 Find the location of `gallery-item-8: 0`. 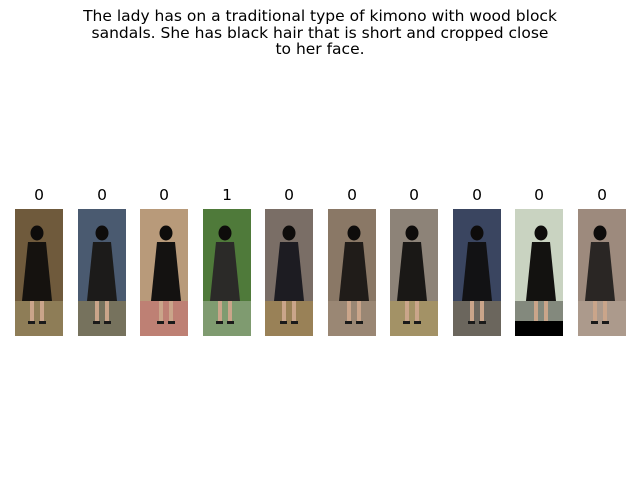

gallery-item-8: 0 is located at coordinates (477, 261).